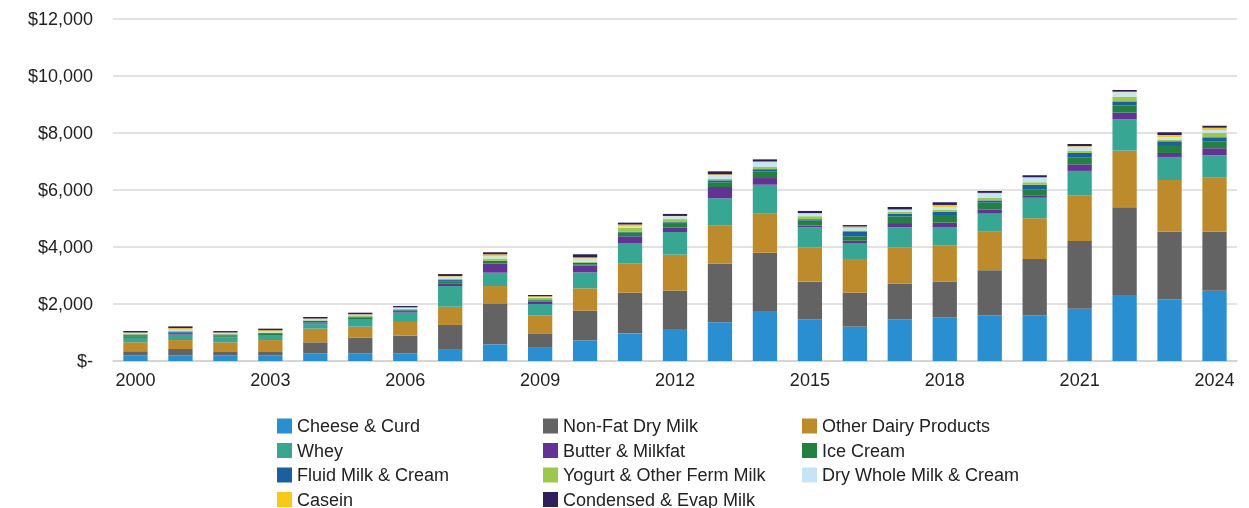  Describe the element at coordinates (320, 450) in the screenshot. I see `legend-label: Whey` at that location.